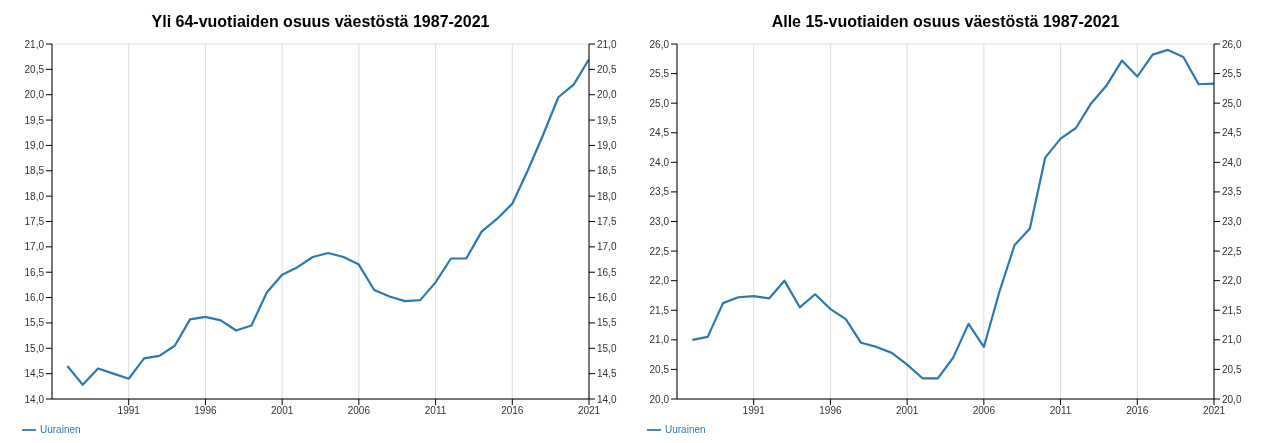  I want to click on y2-tick-label: 21,5, so click(1232, 310).